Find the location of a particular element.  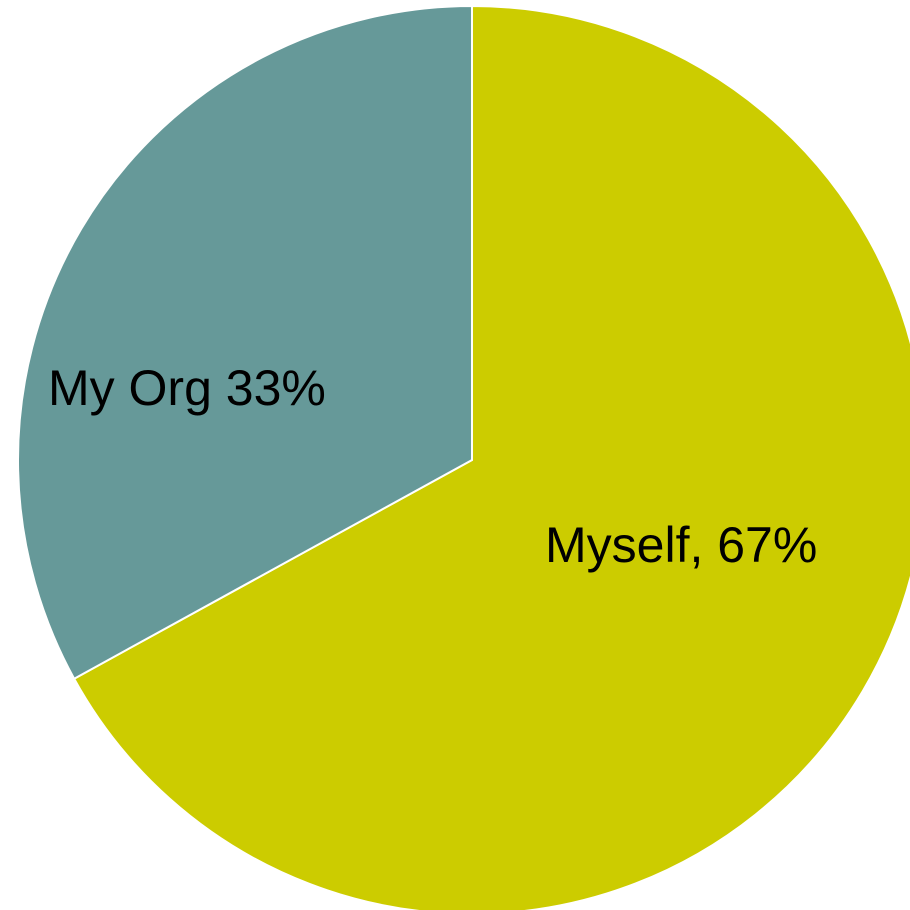

slice-label-my-org: My Org 33% is located at coordinates (187, 388).